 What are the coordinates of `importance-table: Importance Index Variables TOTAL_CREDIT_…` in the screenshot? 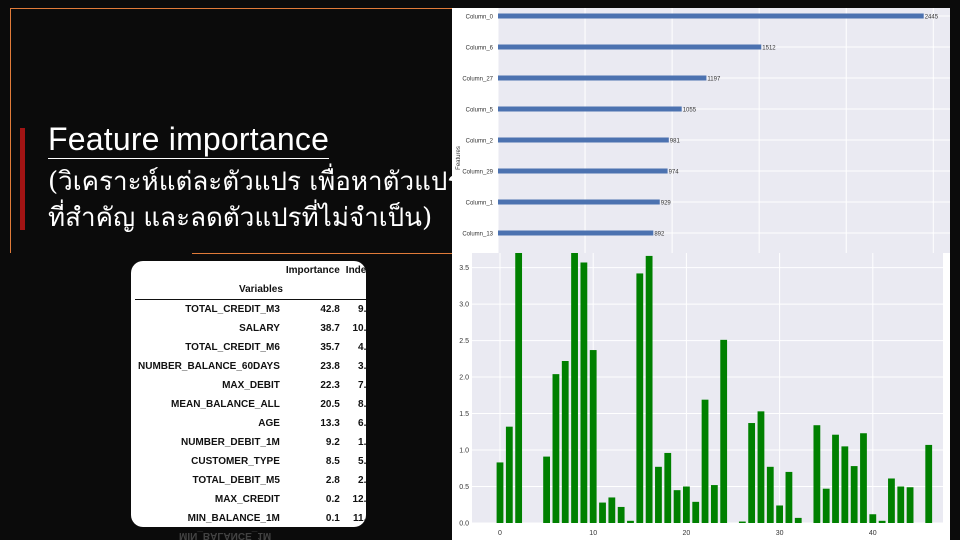 It's located at (250, 394).